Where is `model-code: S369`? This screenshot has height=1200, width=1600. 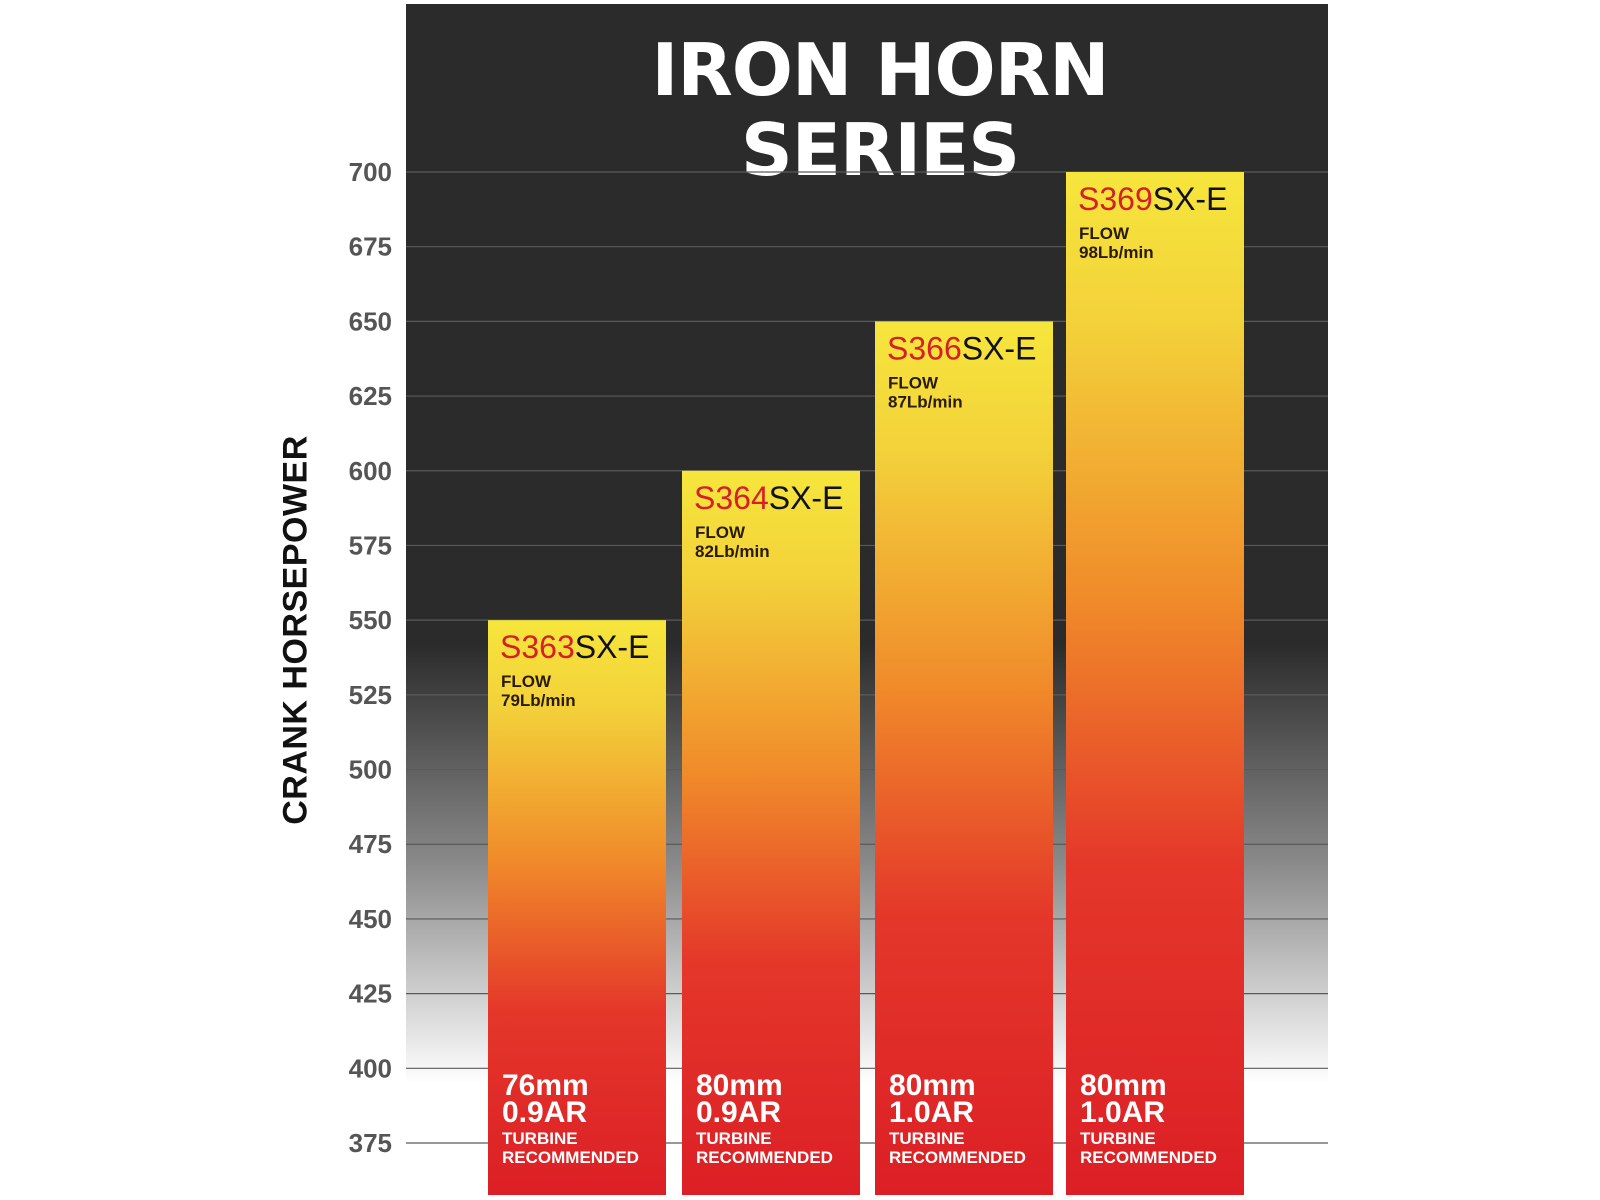
model-code: S369 is located at coordinates (1115, 199).